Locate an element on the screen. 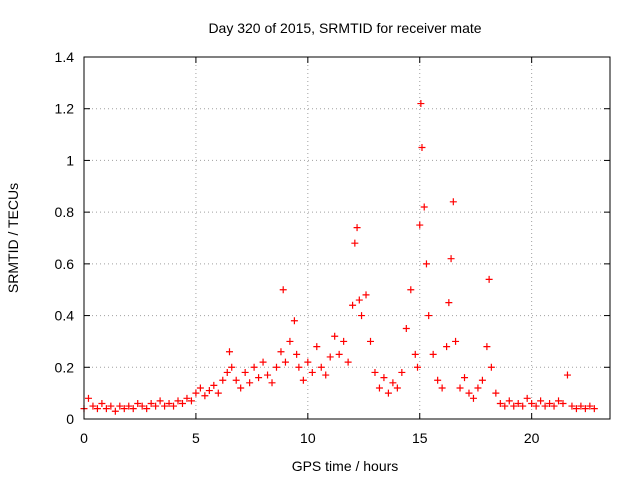  y-tick-label: 0.6 is located at coordinates (65, 264).